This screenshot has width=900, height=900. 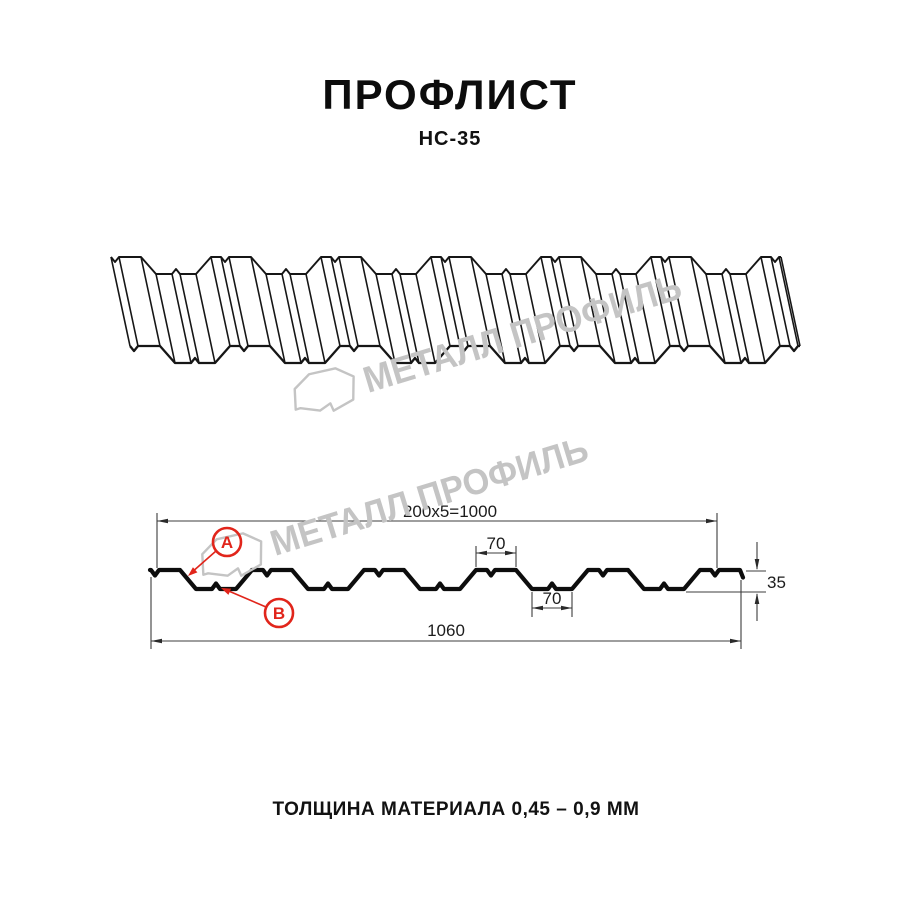 What do you see at coordinates (552, 598) in the screenshot?
I see `dim-trough-label: 70` at bounding box center [552, 598].